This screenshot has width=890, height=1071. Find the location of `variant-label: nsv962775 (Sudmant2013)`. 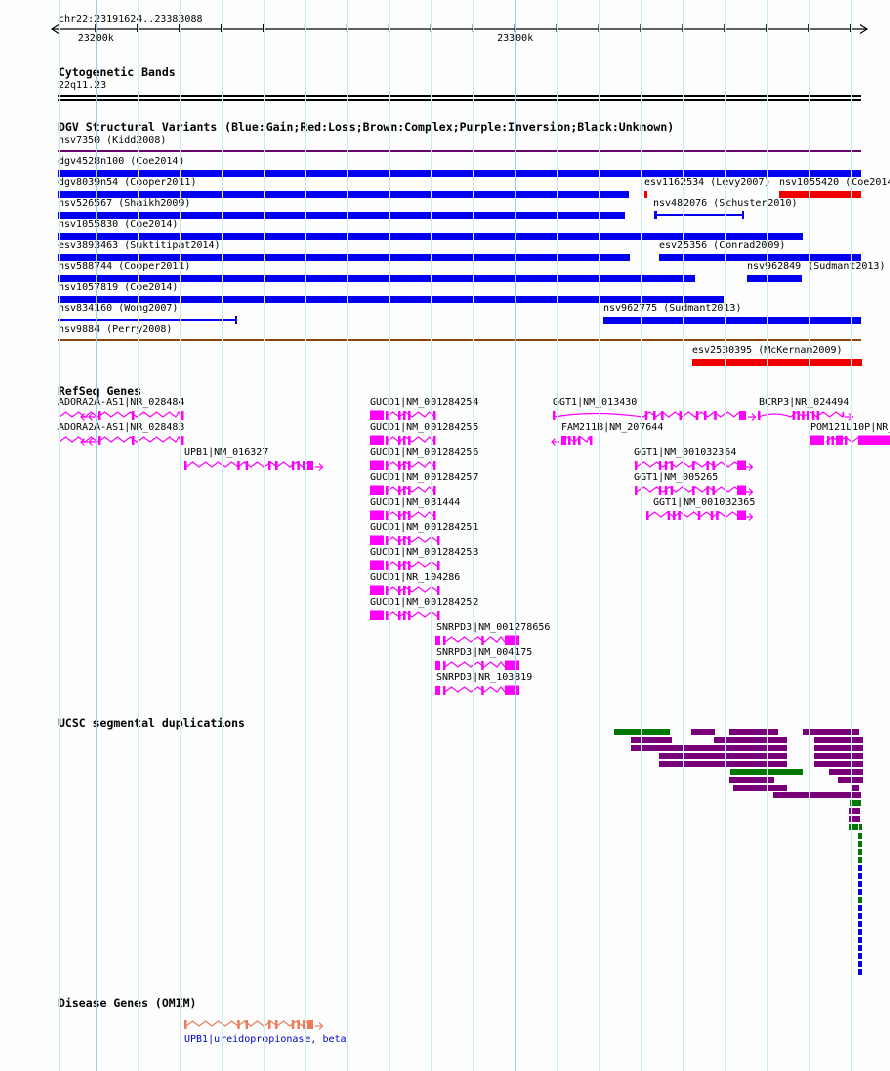

variant-label: nsv962775 (Sudmant2013) is located at coordinates (672, 308).